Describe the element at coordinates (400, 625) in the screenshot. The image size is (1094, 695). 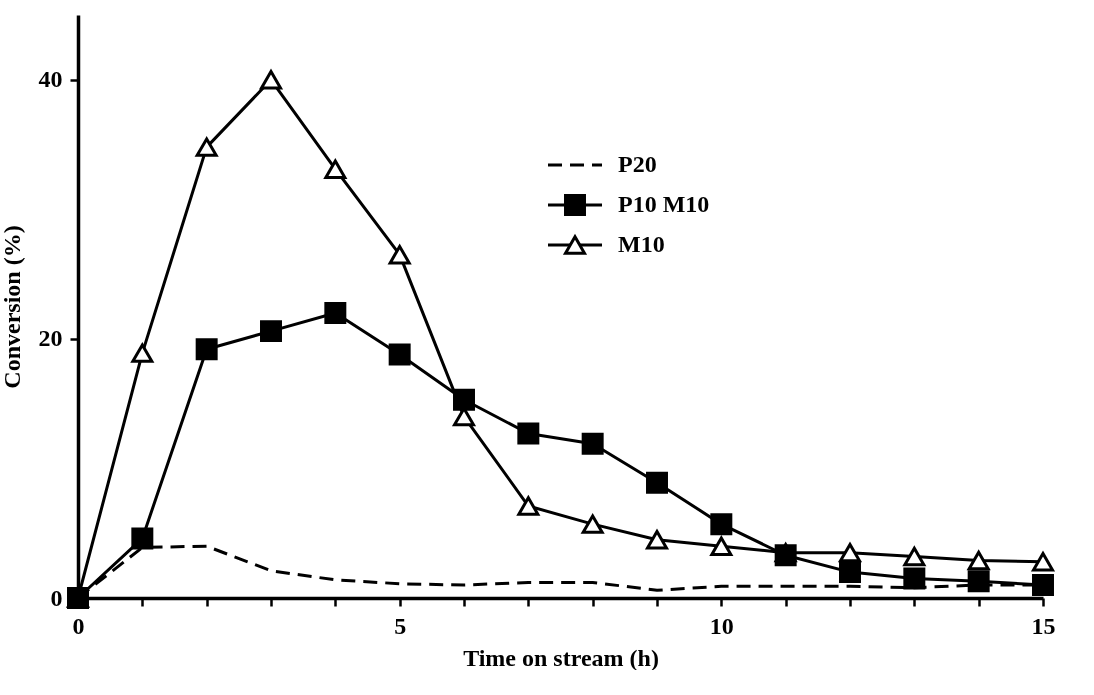
I see `x-tick-label: 5` at that location.